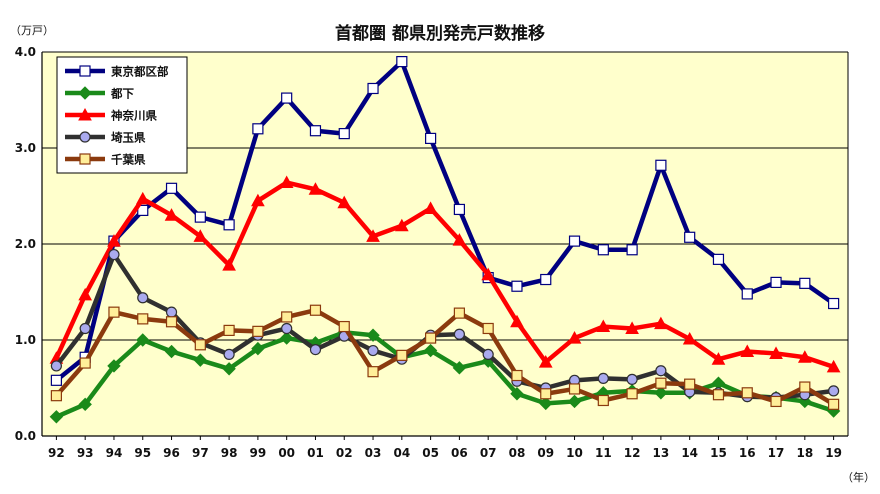 The image size is (880, 494). I want to click on x-tick-label: 02, so click(344, 453).